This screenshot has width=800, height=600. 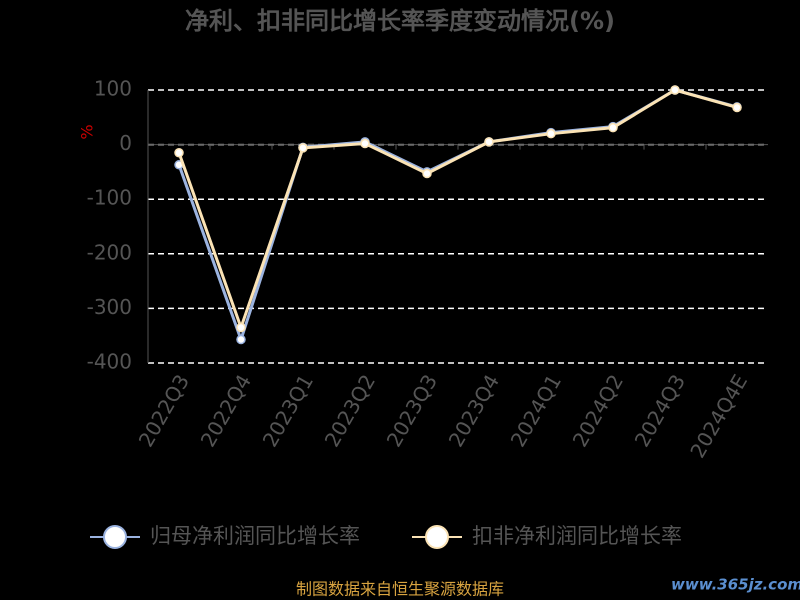 What do you see at coordinates (350, 410) in the screenshot?
I see `x-tick-label: 2023Q2` at bounding box center [350, 410].